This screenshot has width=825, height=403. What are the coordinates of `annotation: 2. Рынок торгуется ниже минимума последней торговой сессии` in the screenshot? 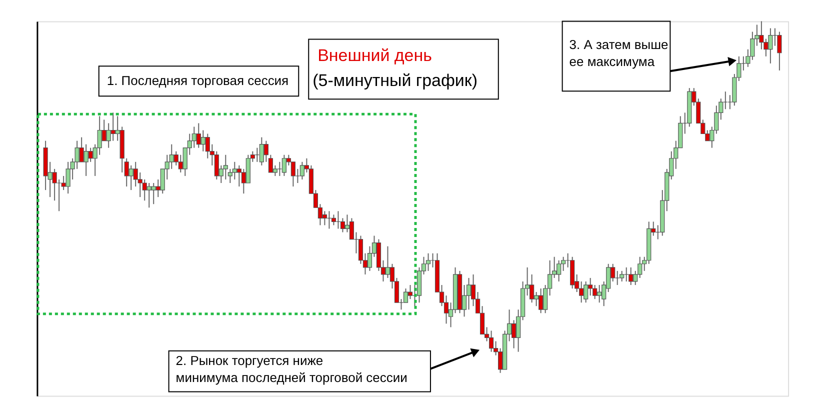 It's located at (292, 368).